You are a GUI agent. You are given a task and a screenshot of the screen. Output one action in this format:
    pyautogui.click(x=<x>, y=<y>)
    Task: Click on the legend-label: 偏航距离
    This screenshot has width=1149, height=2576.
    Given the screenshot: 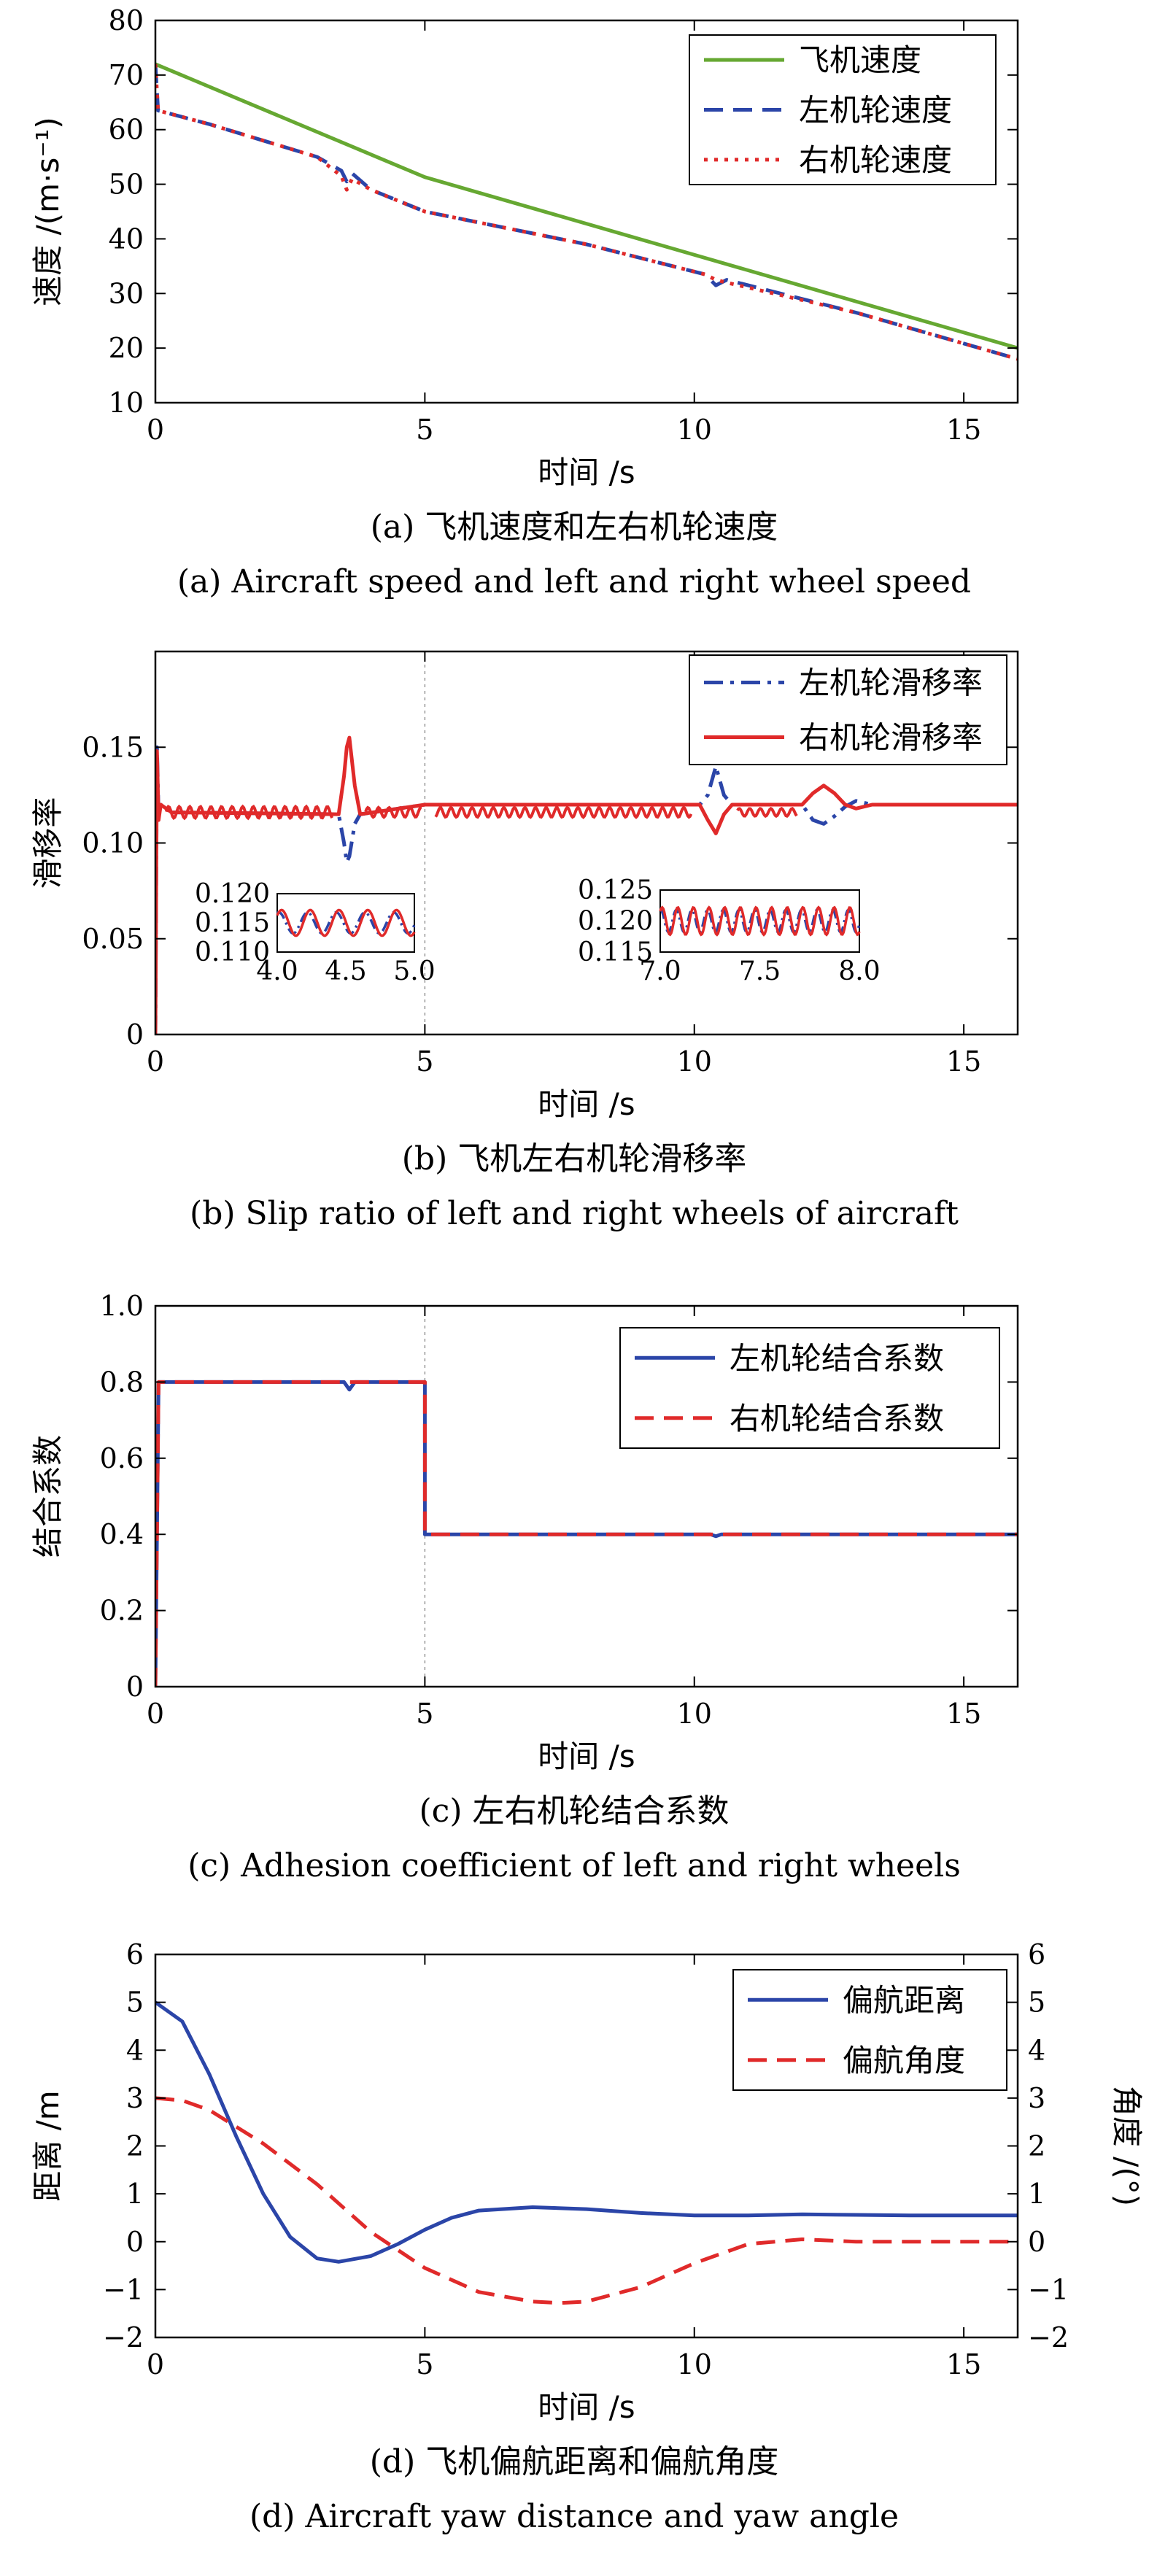 What is the action you would take?
    pyautogui.click(x=904, y=2000)
    